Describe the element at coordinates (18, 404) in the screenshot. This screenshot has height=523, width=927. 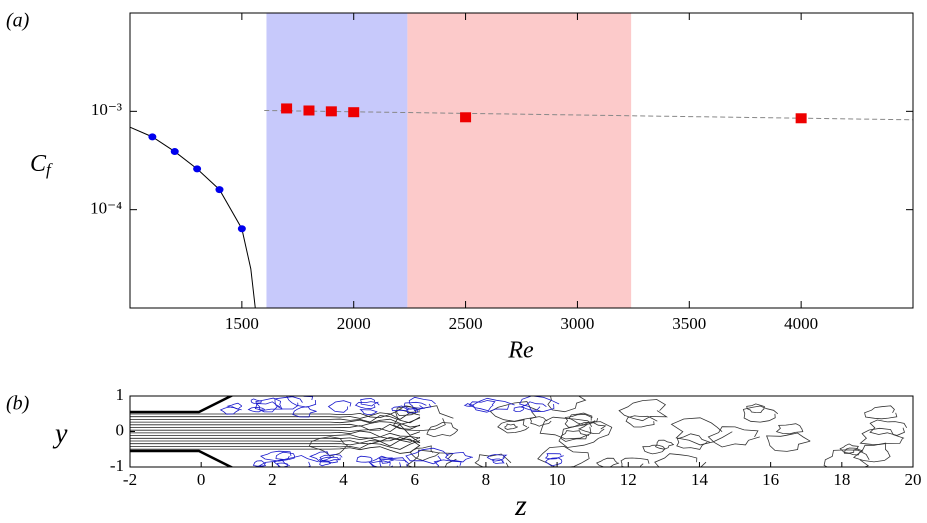
I see `panel-label: (b)` at that location.